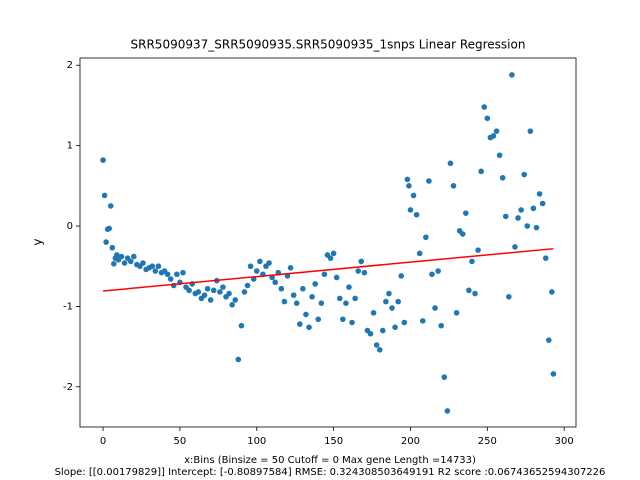 The height and width of the screenshot is (480, 640). What do you see at coordinates (410, 441) in the screenshot?
I see `x-tick-label: 200` at bounding box center [410, 441].